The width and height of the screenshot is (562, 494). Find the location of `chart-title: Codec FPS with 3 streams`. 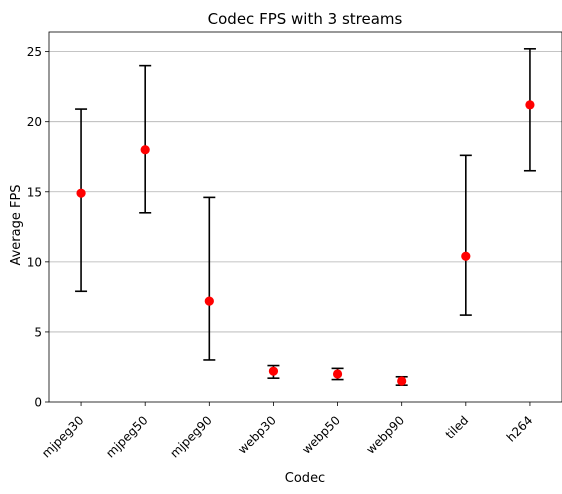

chart-title: Codec FPS with 3 streams is located at coordinates (305, 19).